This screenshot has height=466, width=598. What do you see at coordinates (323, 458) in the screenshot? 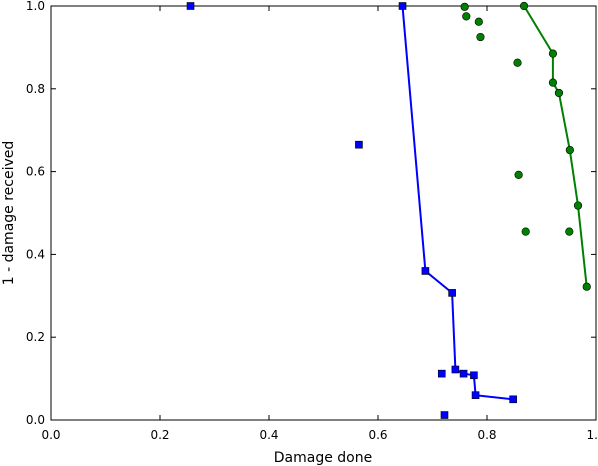
I see `x-axis-label: Damage done` at bounding box center [323, 458].